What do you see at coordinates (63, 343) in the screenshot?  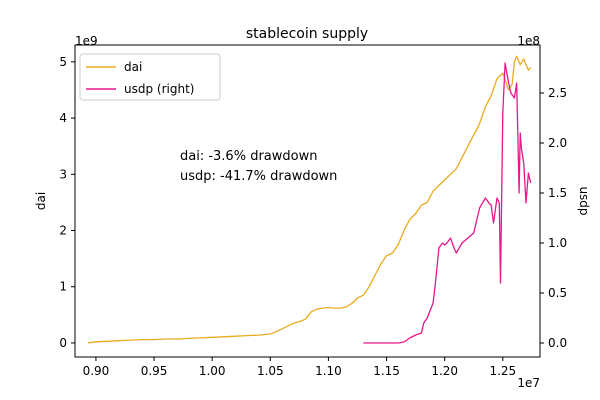 I see `left-tick-label: 0` at bounding box center [63, 343].